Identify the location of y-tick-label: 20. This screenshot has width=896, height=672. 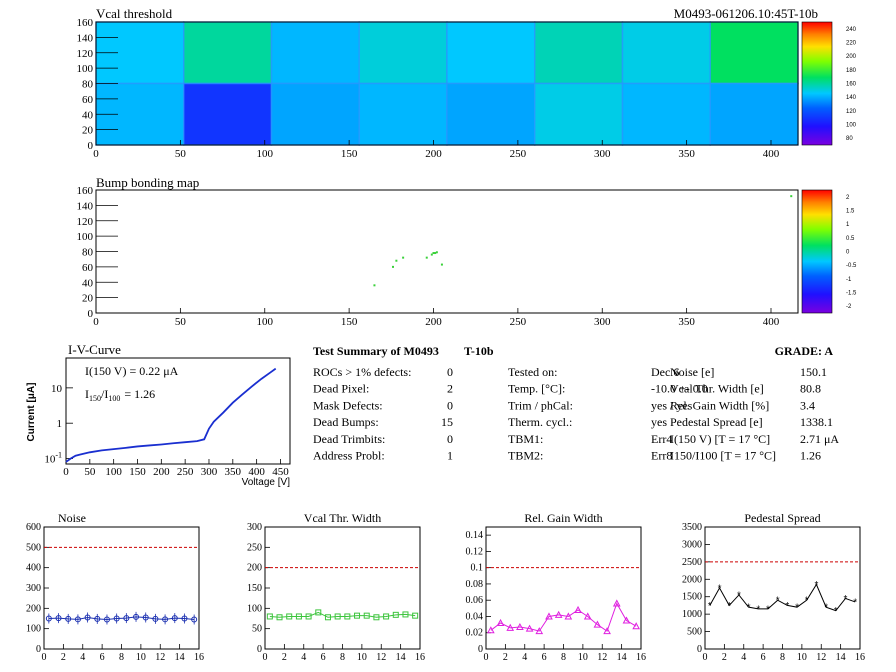
(88, 131).